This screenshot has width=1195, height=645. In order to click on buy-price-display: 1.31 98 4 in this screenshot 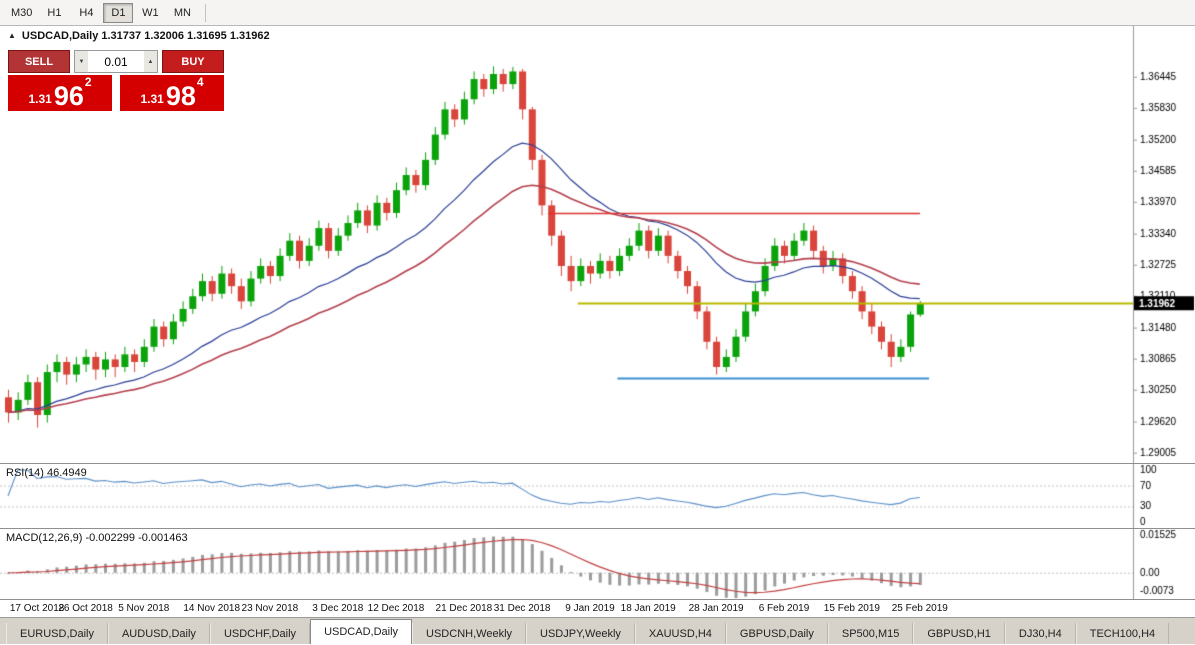, I will do `click(172, 93)`.